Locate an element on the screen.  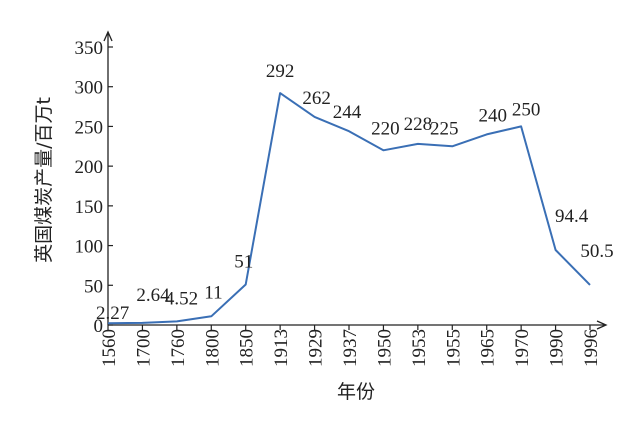
x-axis-line is located at coordinates (358, 325).